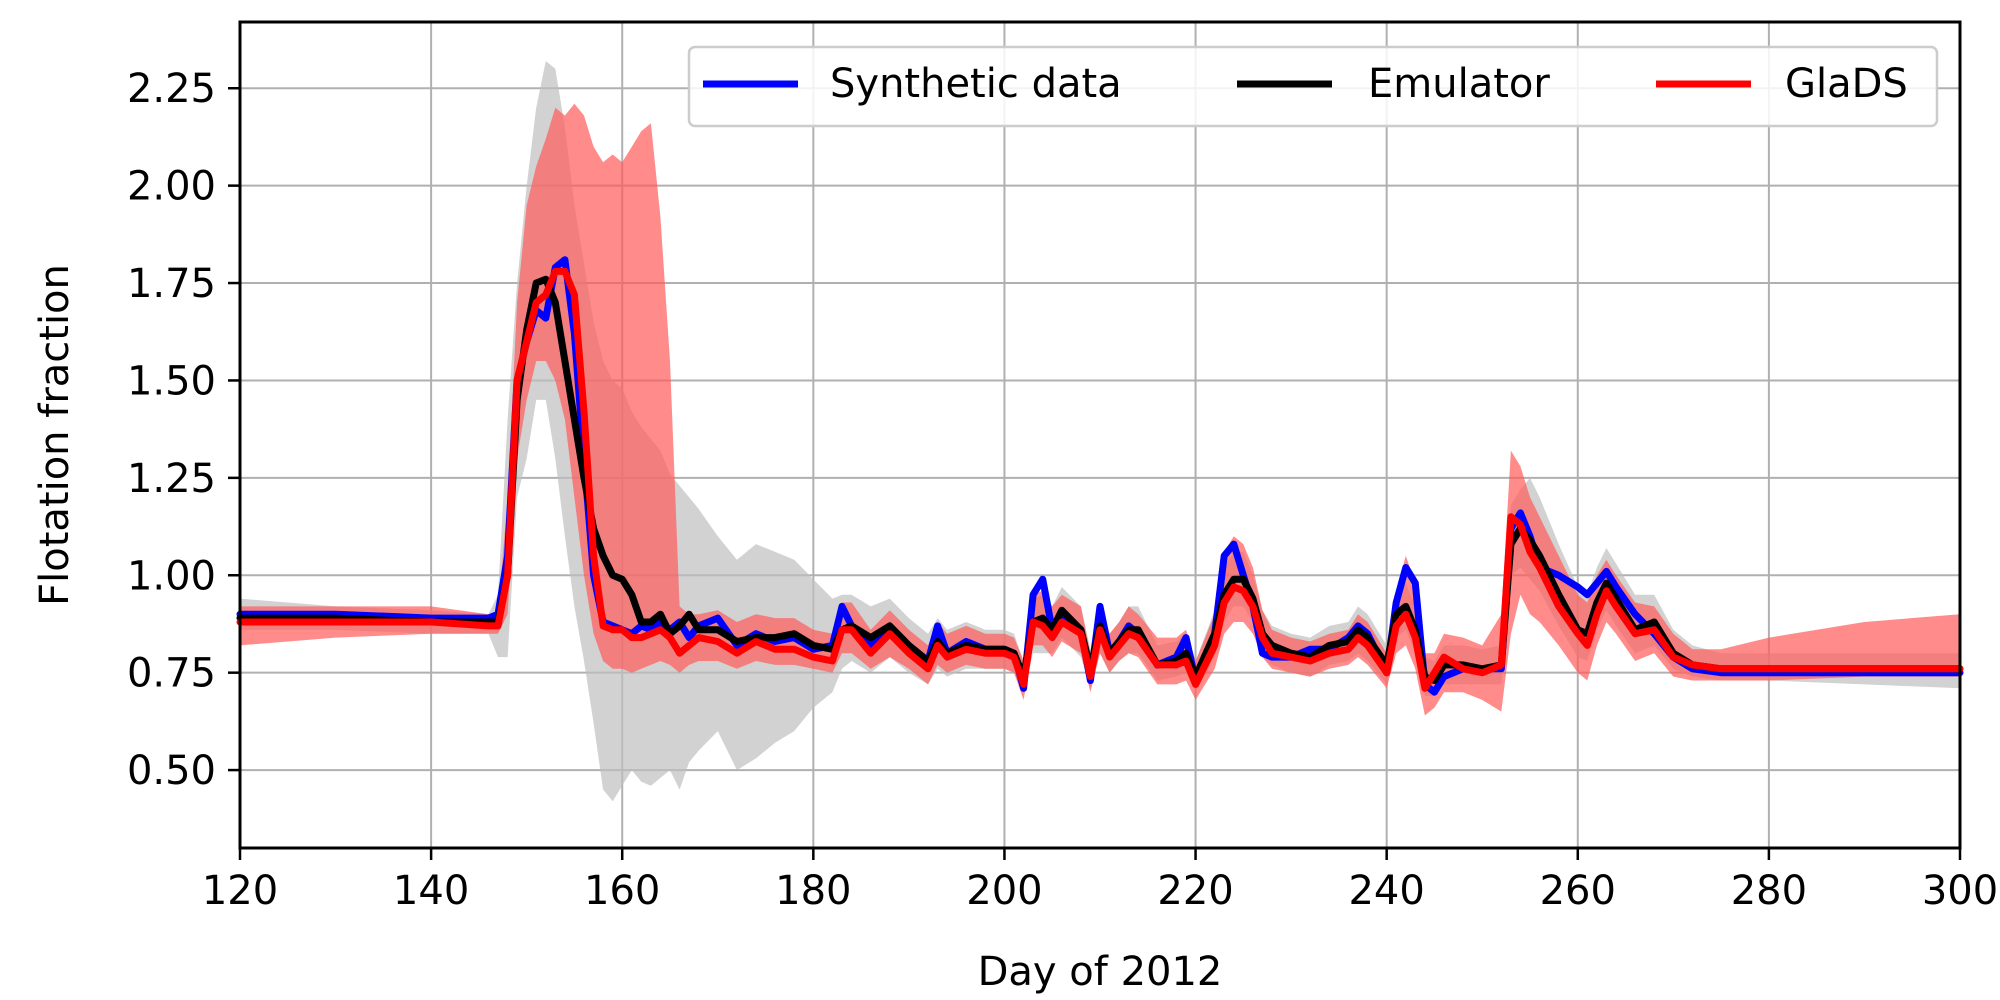 The width and height of the screenshot is (2000, 1000). I want to click on x-tick-label: 140, so click(431, 891).